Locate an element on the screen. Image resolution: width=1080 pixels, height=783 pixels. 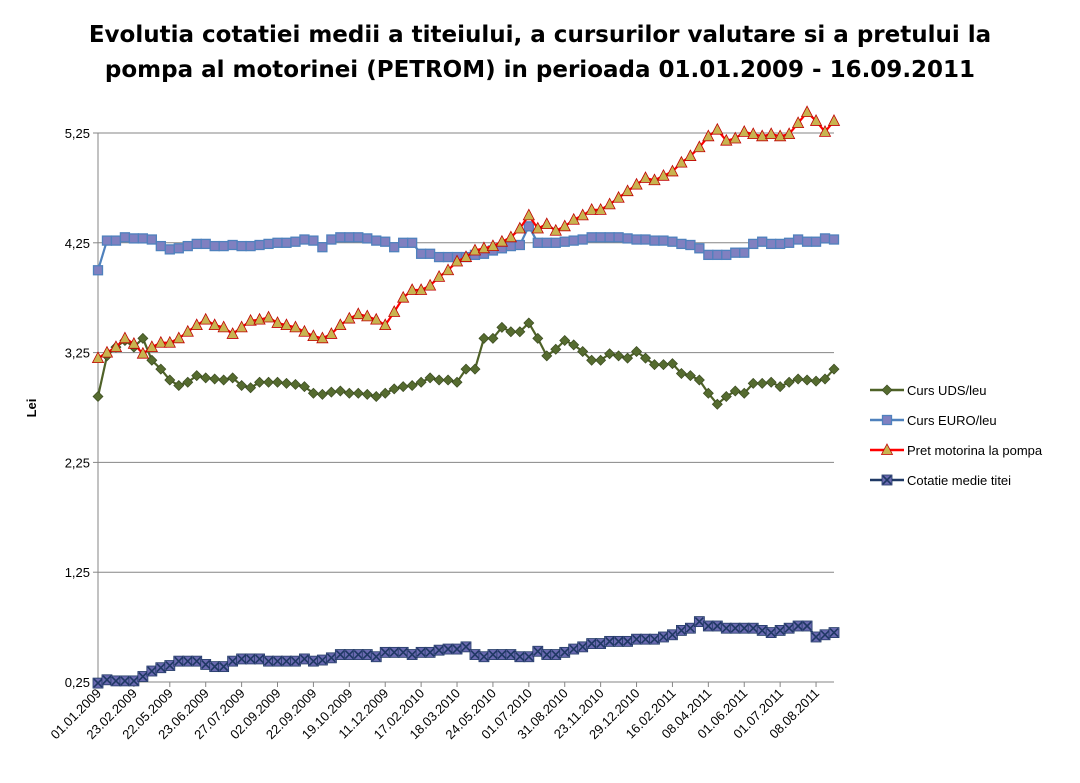
legend-swatch-marker is located at coordinates (887, 390).